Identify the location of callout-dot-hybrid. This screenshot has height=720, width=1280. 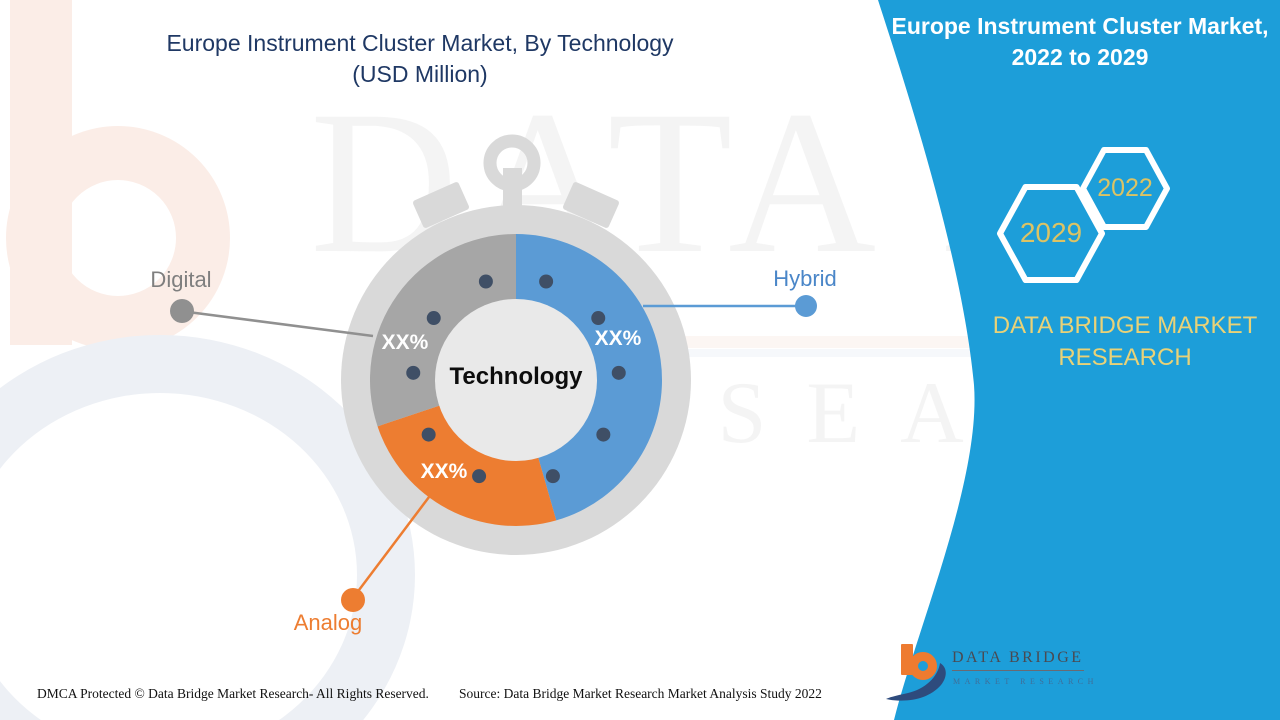
(806, 306).